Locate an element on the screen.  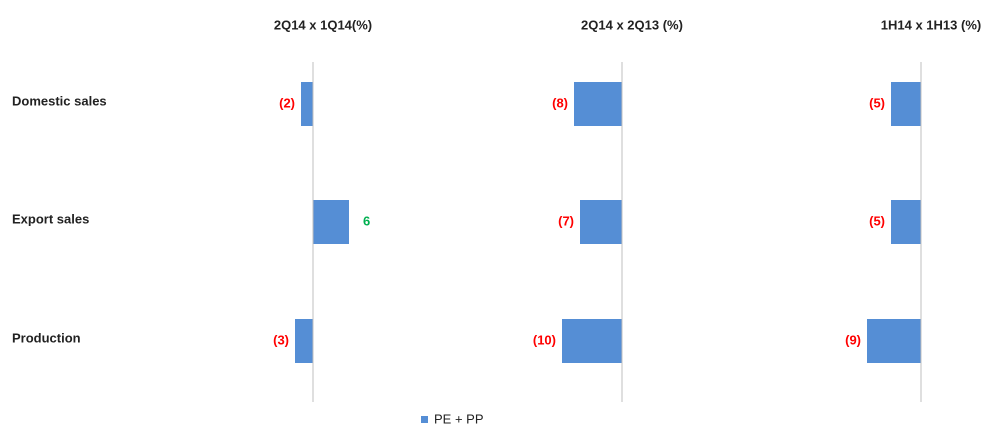
value-label: (8) is located at coordinates (560, 102).